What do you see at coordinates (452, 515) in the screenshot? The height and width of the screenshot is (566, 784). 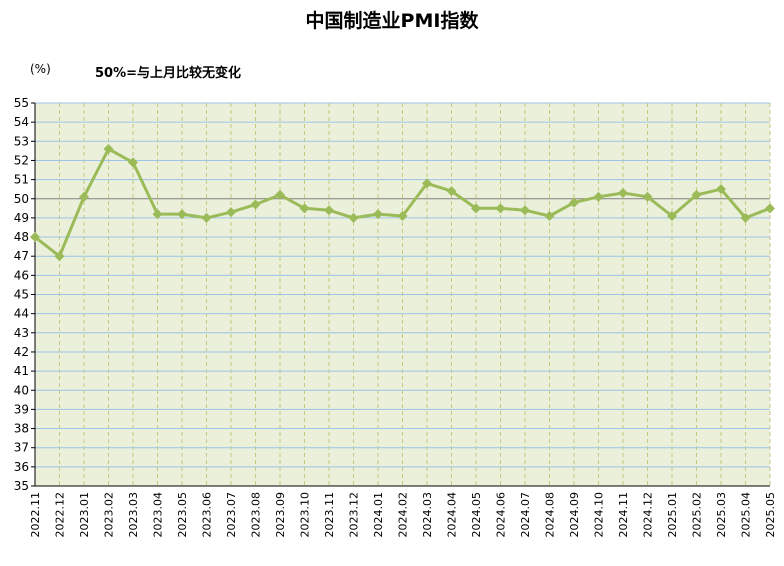 I see `x-tick-label: 2024.04` at bounding box center [452, 515].